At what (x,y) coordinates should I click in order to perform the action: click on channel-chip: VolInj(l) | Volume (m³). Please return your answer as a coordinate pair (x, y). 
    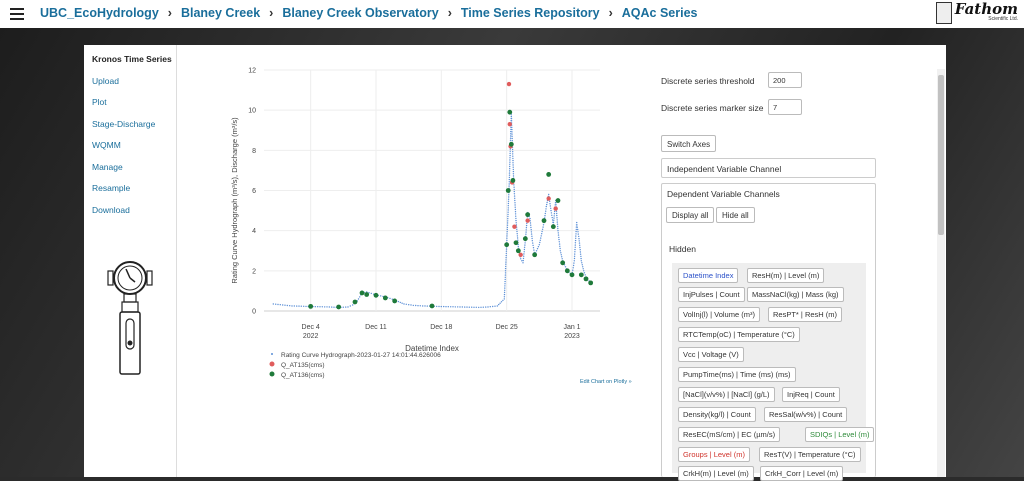
    Looking at the image, I should click on (719, 314).